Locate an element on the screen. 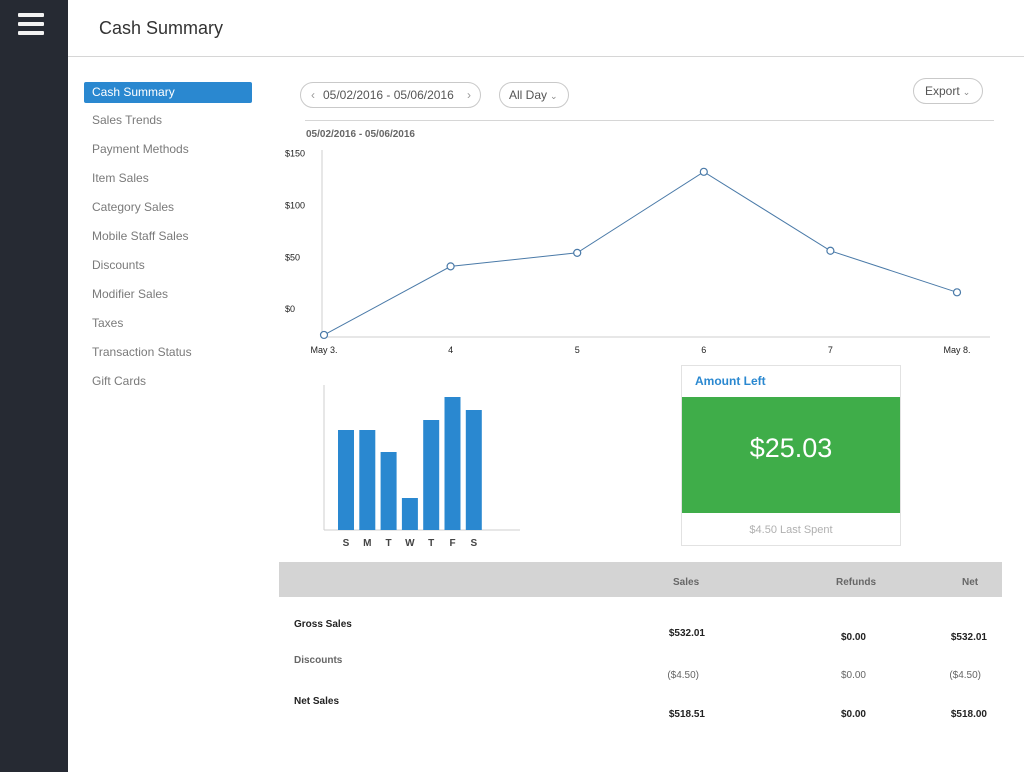  bar-series is located at coordinates (410, 463).